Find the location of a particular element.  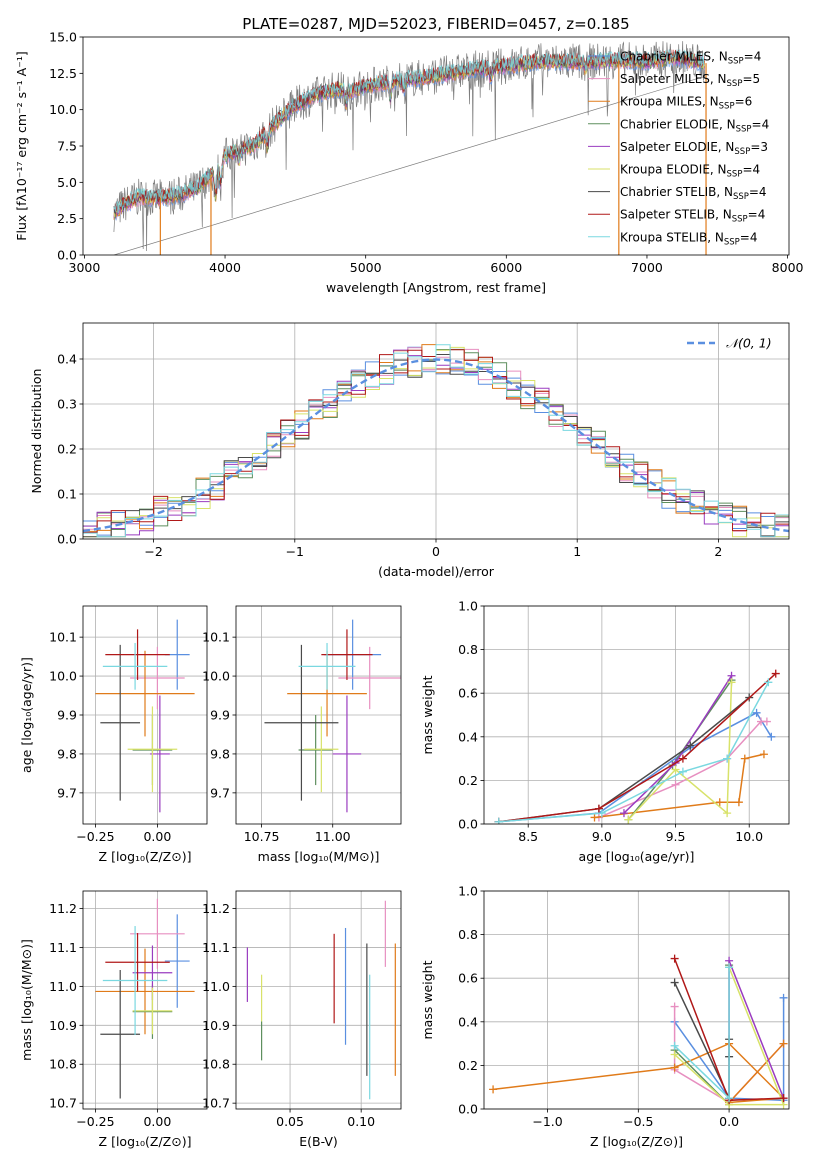

weight-series-kroupa-stelib is located at coordinates (633, 751).